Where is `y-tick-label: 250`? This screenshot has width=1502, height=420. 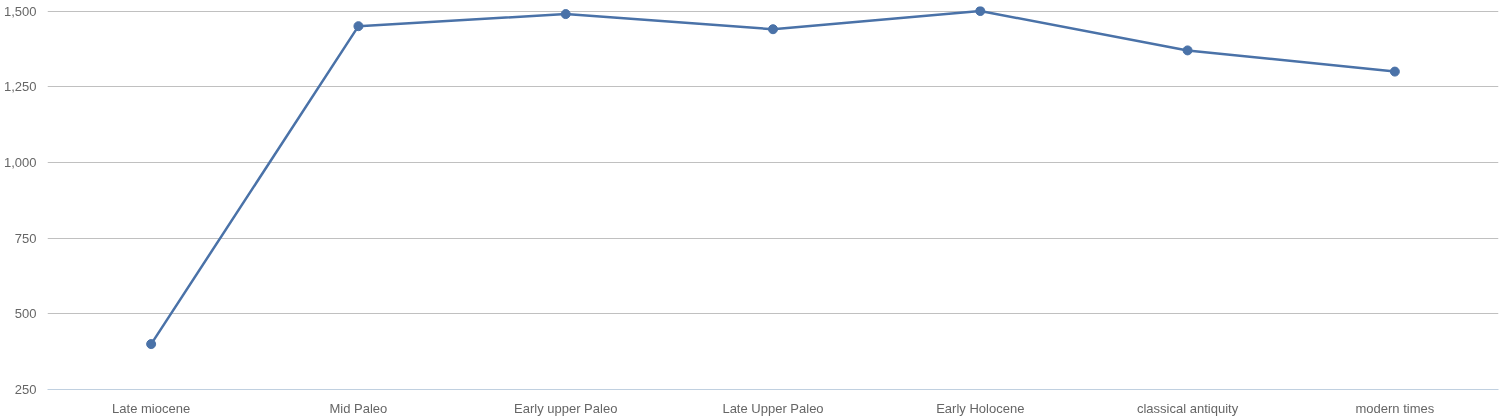 y-tick-label: 250 is located at coordinates (25, 389).